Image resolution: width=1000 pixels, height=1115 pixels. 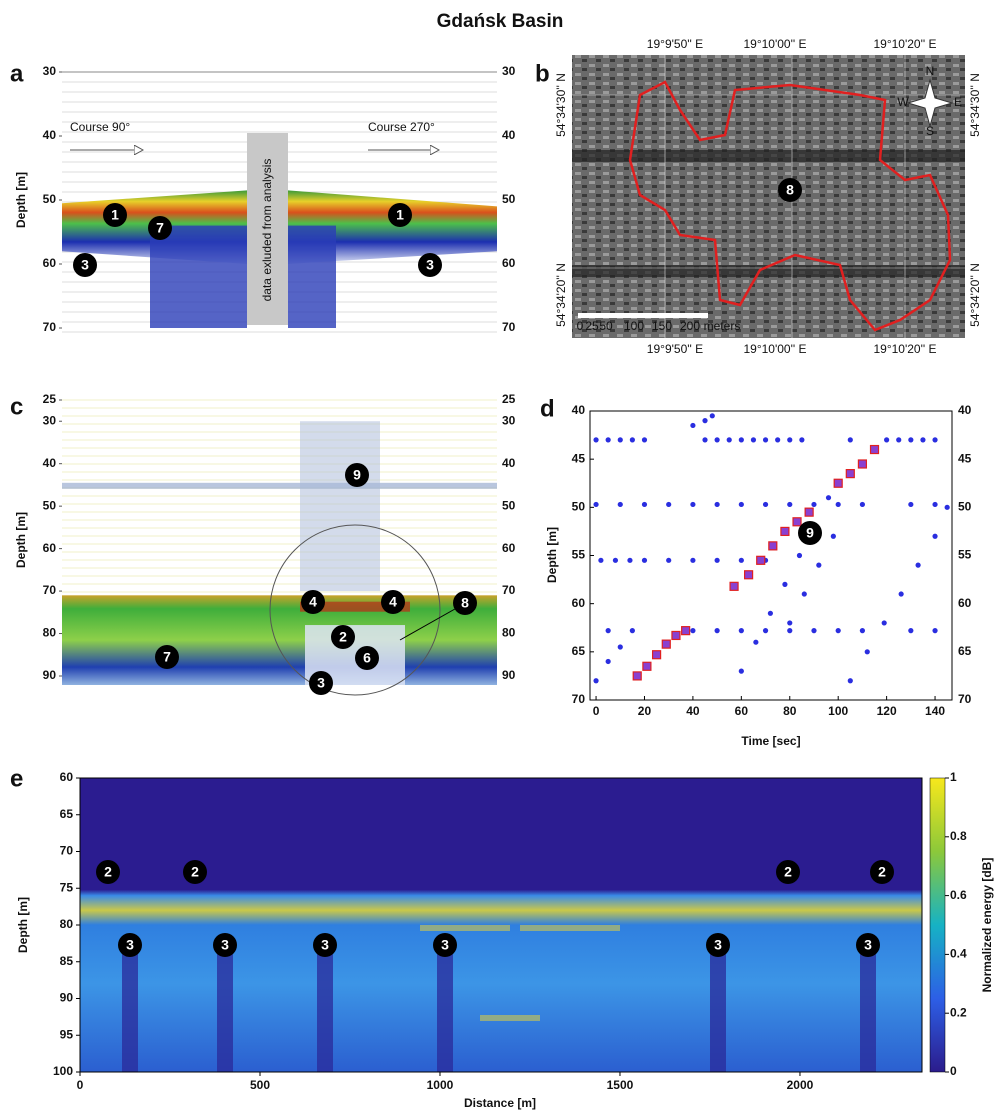 I want to click on compass-label: E, so click(x=958, y=102).